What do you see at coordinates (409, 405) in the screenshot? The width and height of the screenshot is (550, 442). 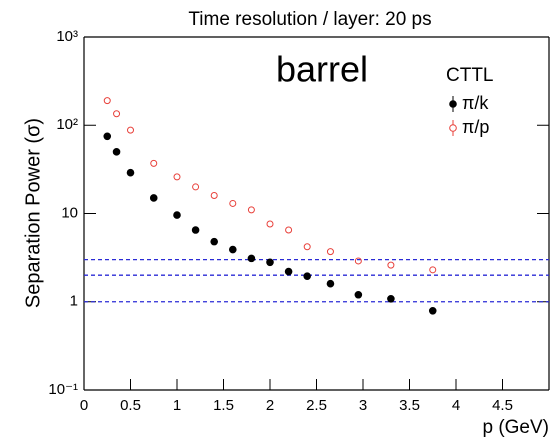 I see `x-tick-label: 3.5` at bounding box center [409, 405].